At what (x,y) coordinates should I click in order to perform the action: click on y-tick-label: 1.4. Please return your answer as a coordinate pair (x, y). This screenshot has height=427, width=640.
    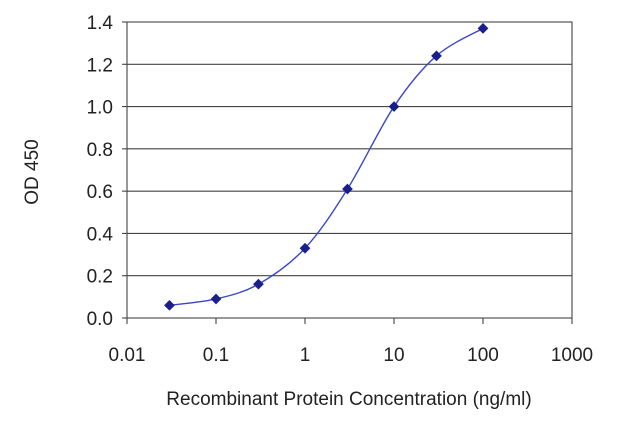
    Looking at the image, I should click on (100, 23).